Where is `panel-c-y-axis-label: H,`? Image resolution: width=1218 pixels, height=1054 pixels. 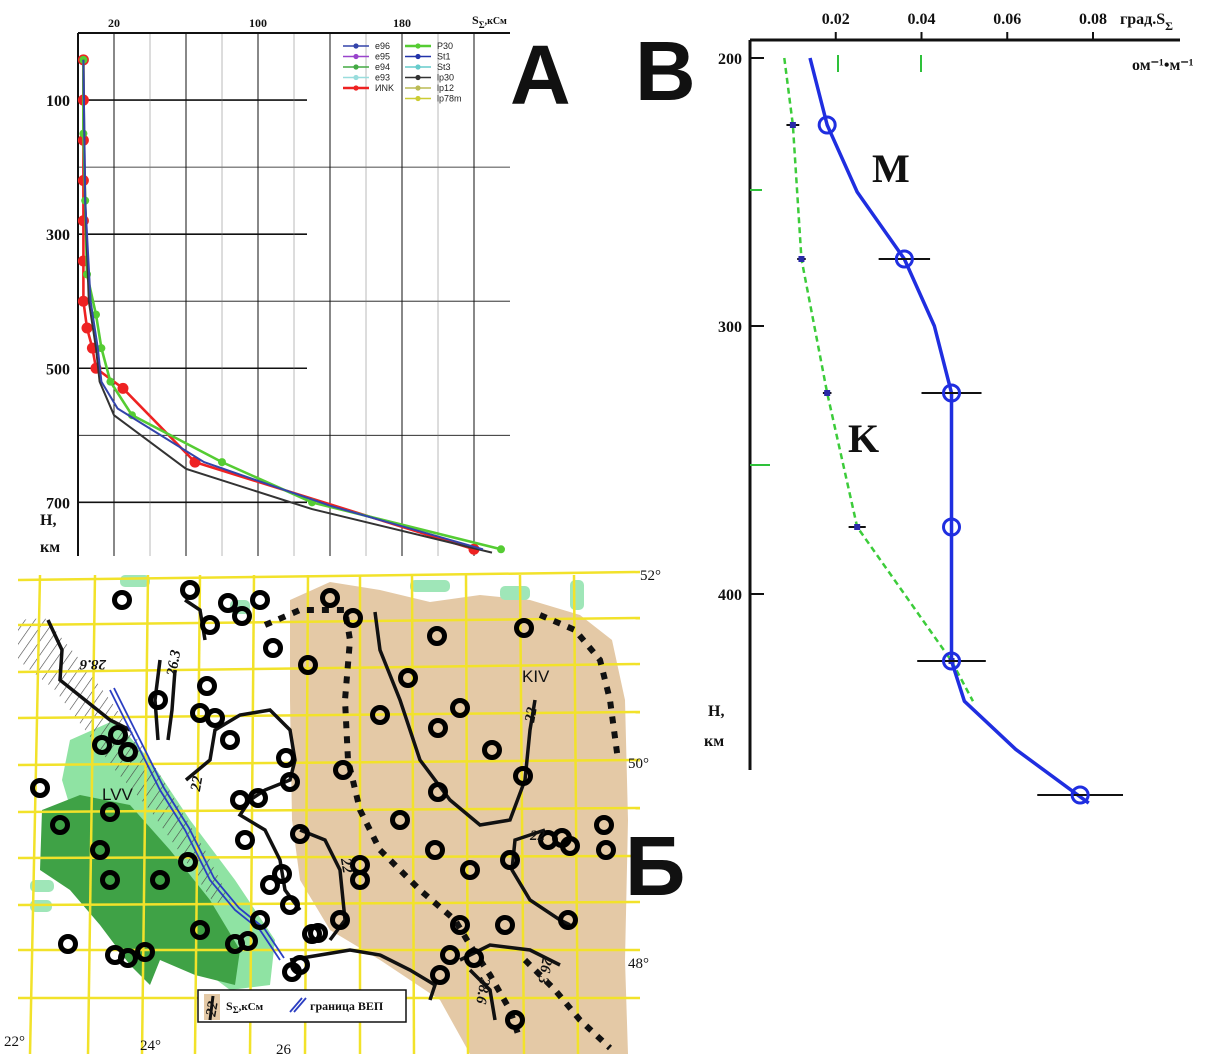
panel-c-y-axis-label: H, is located at coordinates (716, 711).